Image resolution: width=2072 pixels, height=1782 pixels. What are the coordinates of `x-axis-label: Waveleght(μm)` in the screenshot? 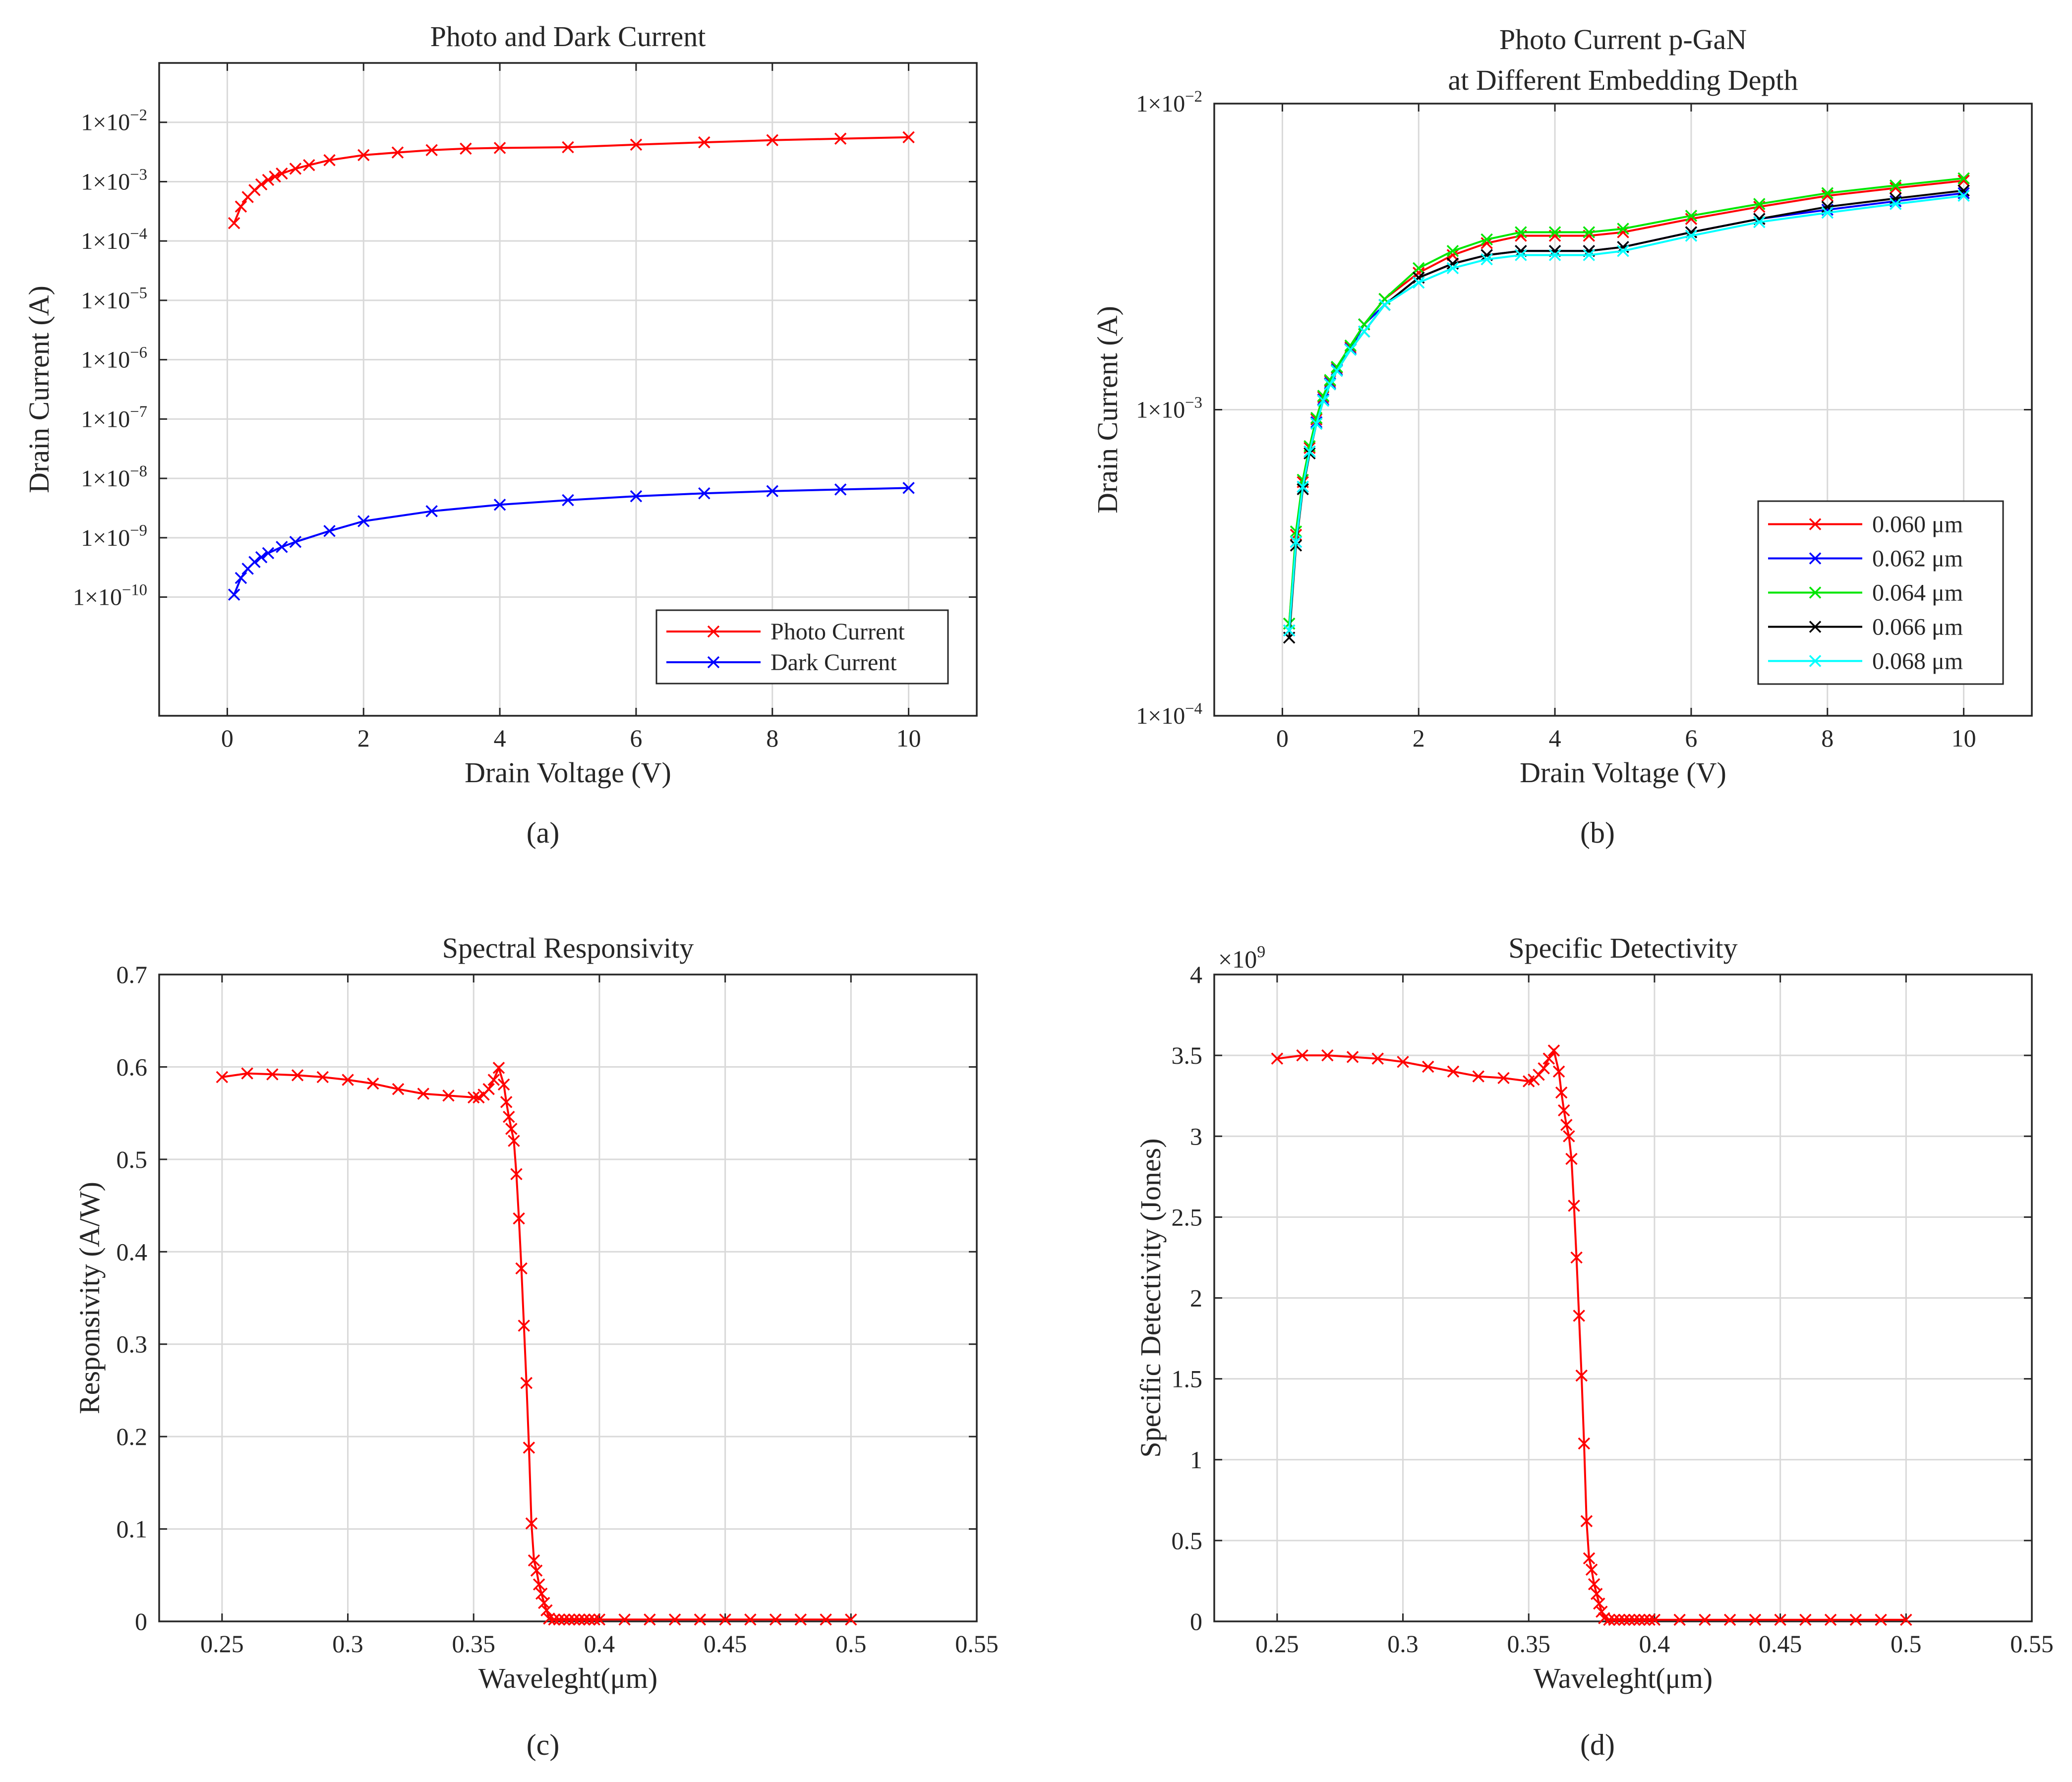 It's located at (567, 1678).